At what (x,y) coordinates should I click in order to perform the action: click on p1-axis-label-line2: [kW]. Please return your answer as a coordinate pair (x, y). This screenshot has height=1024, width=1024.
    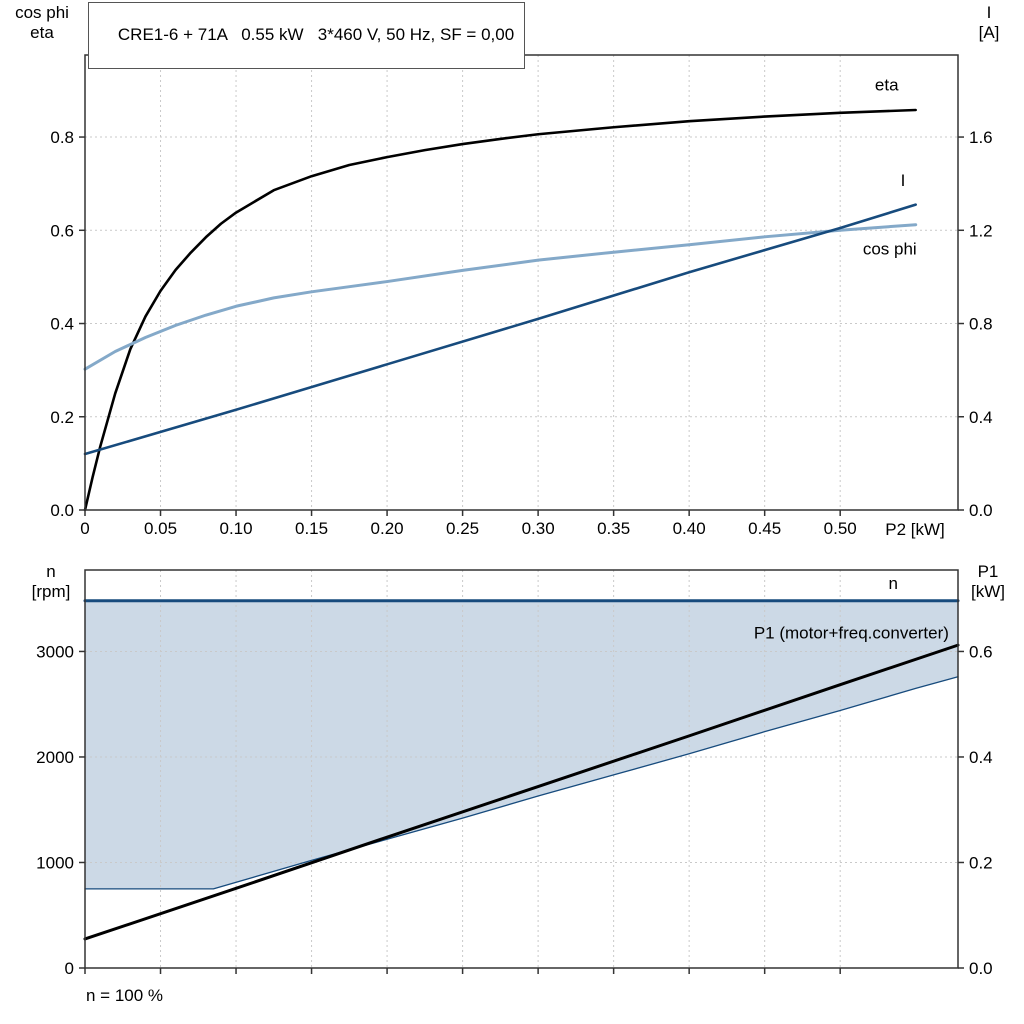
    Looking at the image, I should click on (988, 591).